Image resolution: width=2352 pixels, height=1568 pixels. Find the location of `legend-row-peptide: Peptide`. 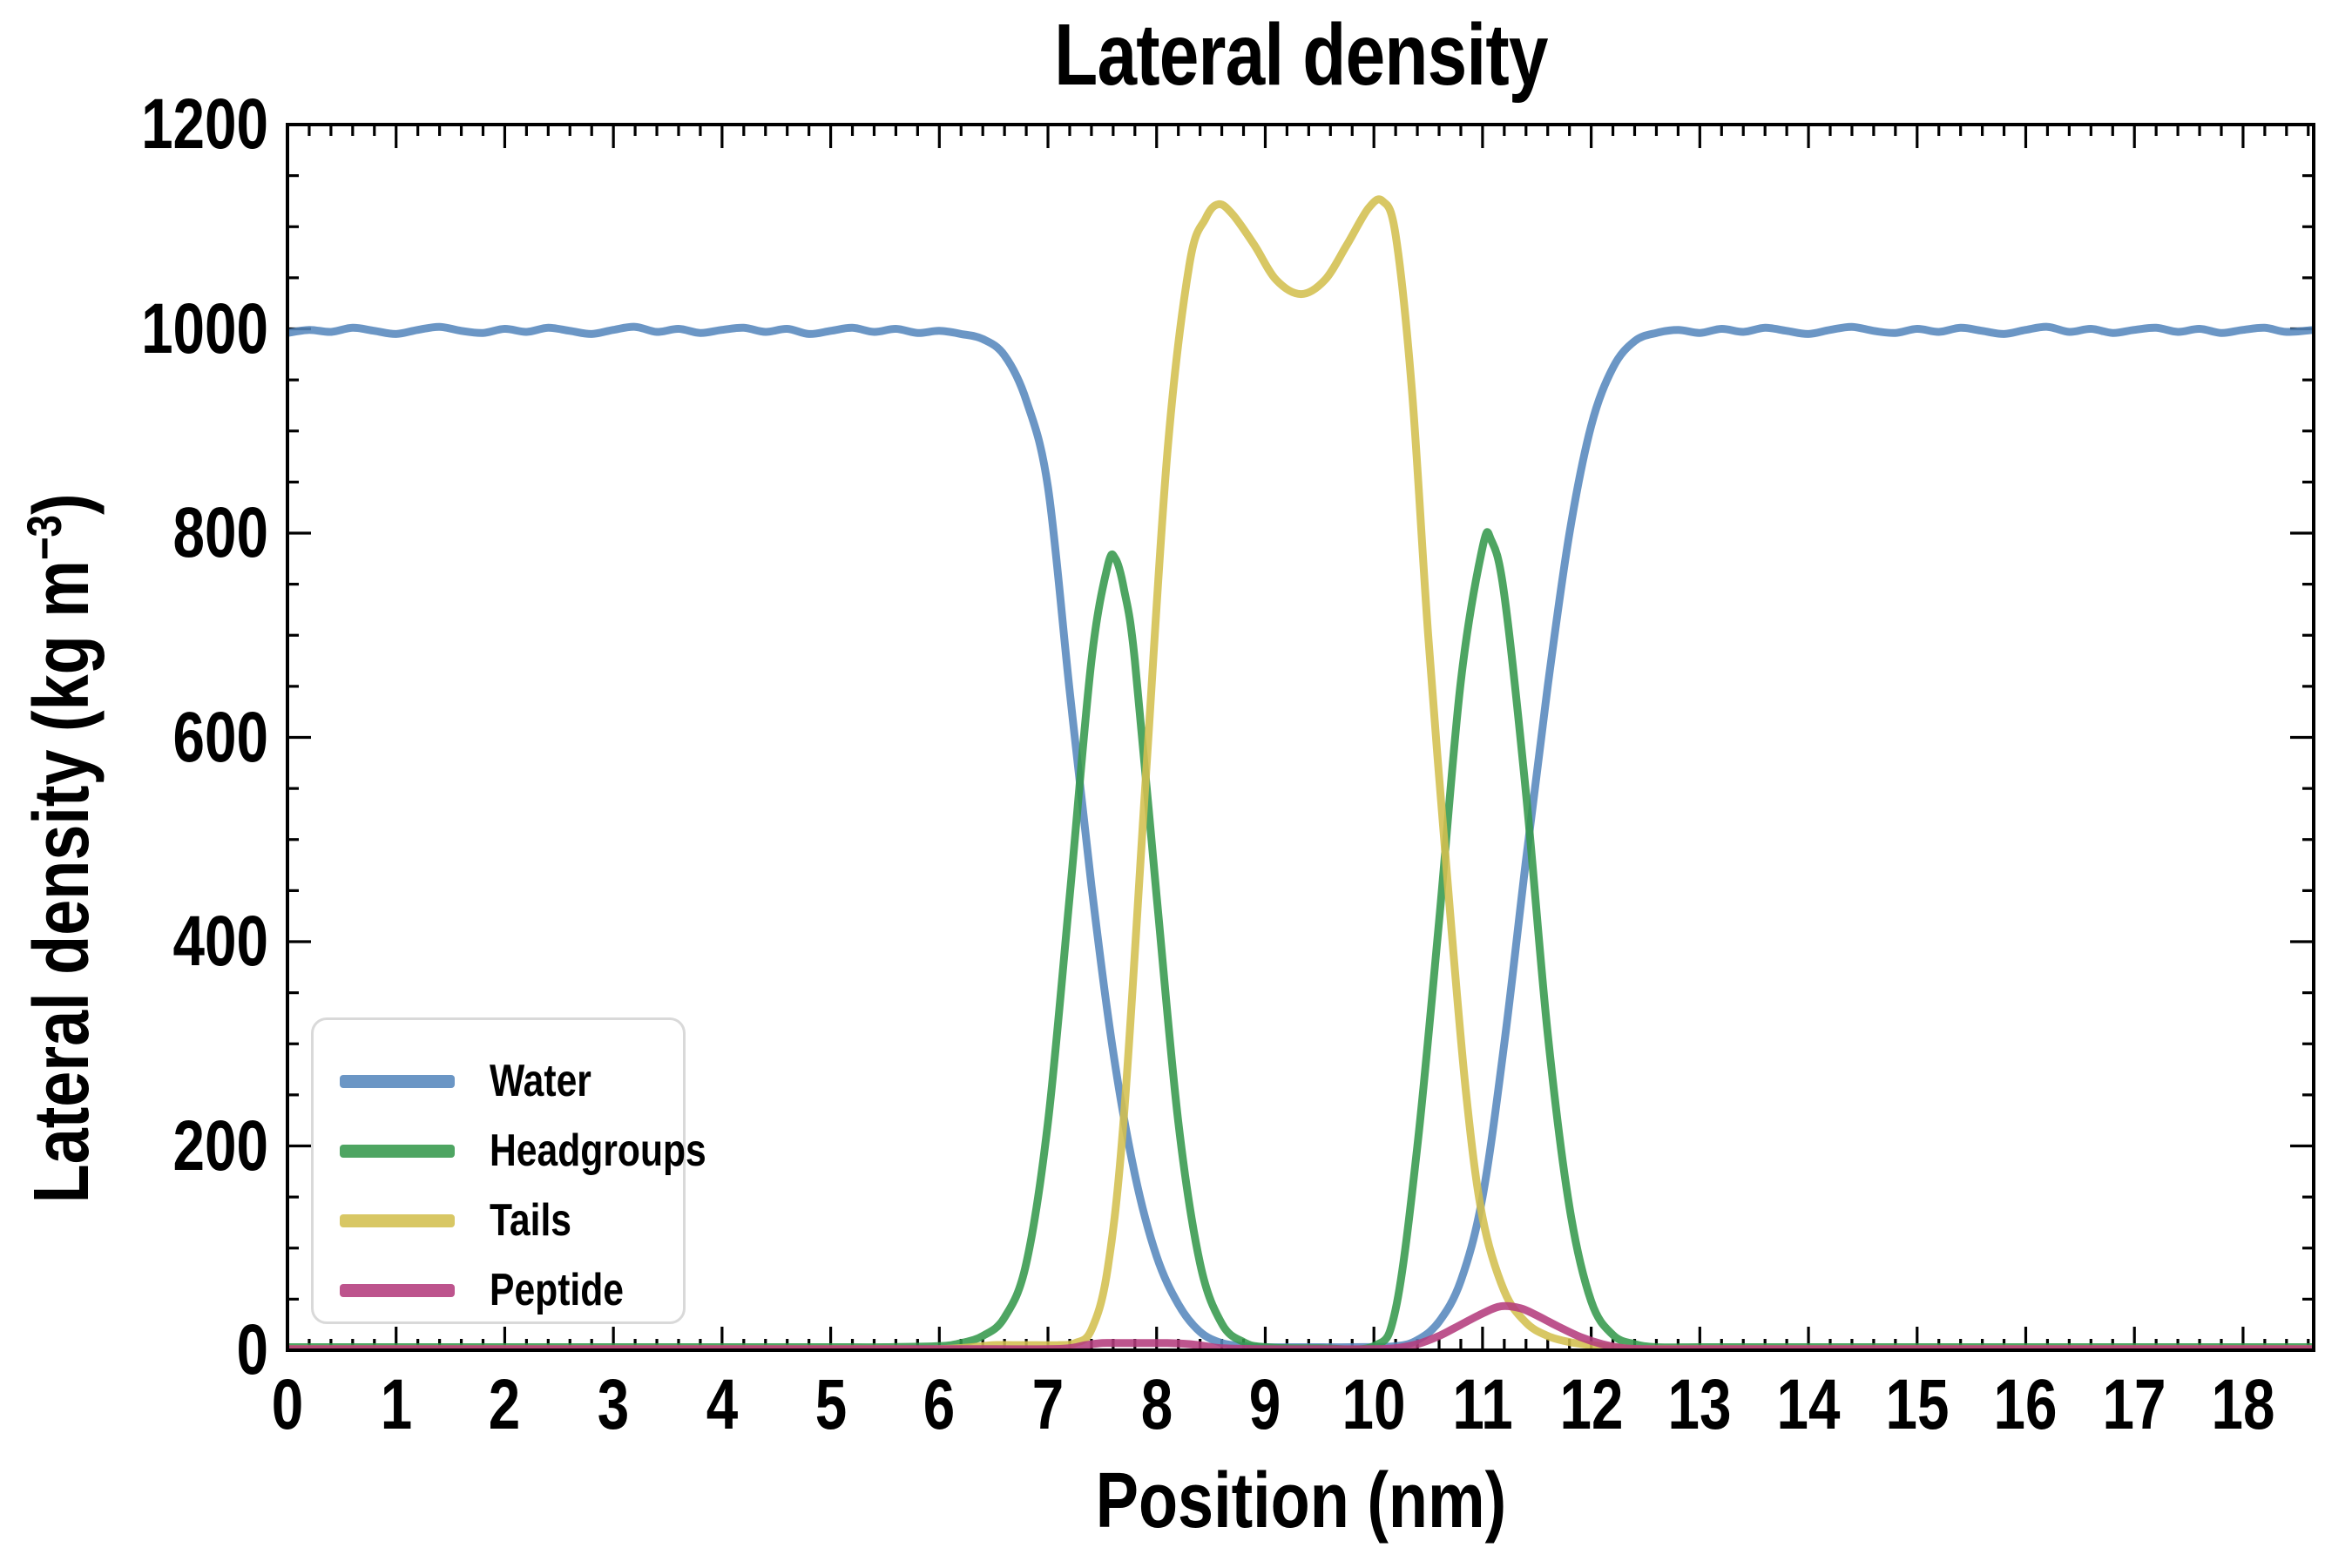

legend-row-peptide: Peptide is located at coordinates (511, 1290).